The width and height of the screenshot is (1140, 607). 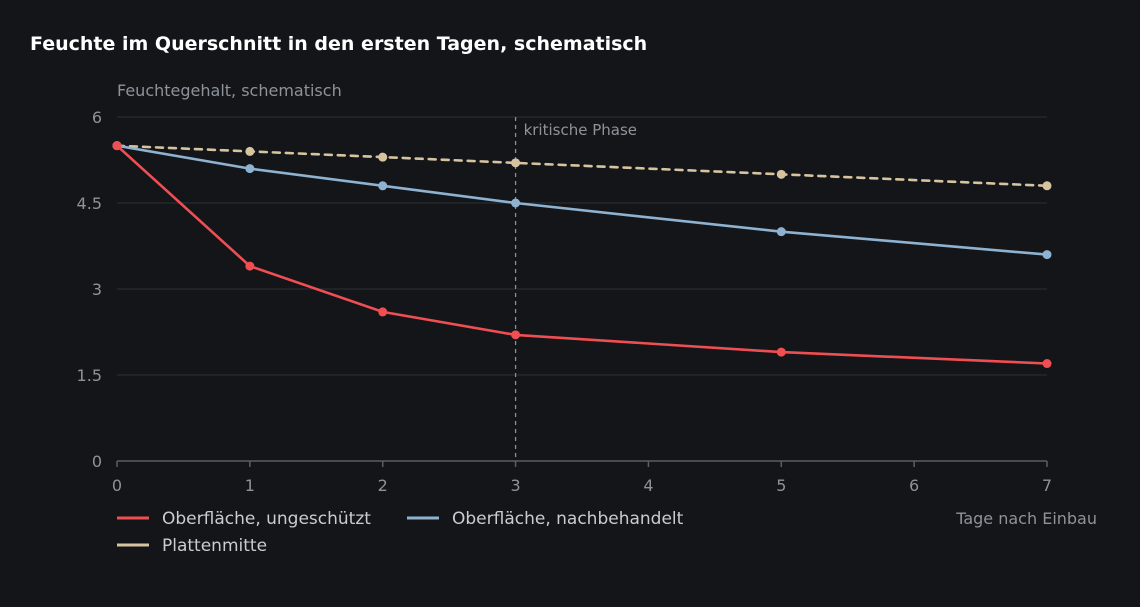 What do you see at coordinates (1047, 485) in the screenshot?
I see `x-tick-label: 7` at bounding box center [1047, 485].